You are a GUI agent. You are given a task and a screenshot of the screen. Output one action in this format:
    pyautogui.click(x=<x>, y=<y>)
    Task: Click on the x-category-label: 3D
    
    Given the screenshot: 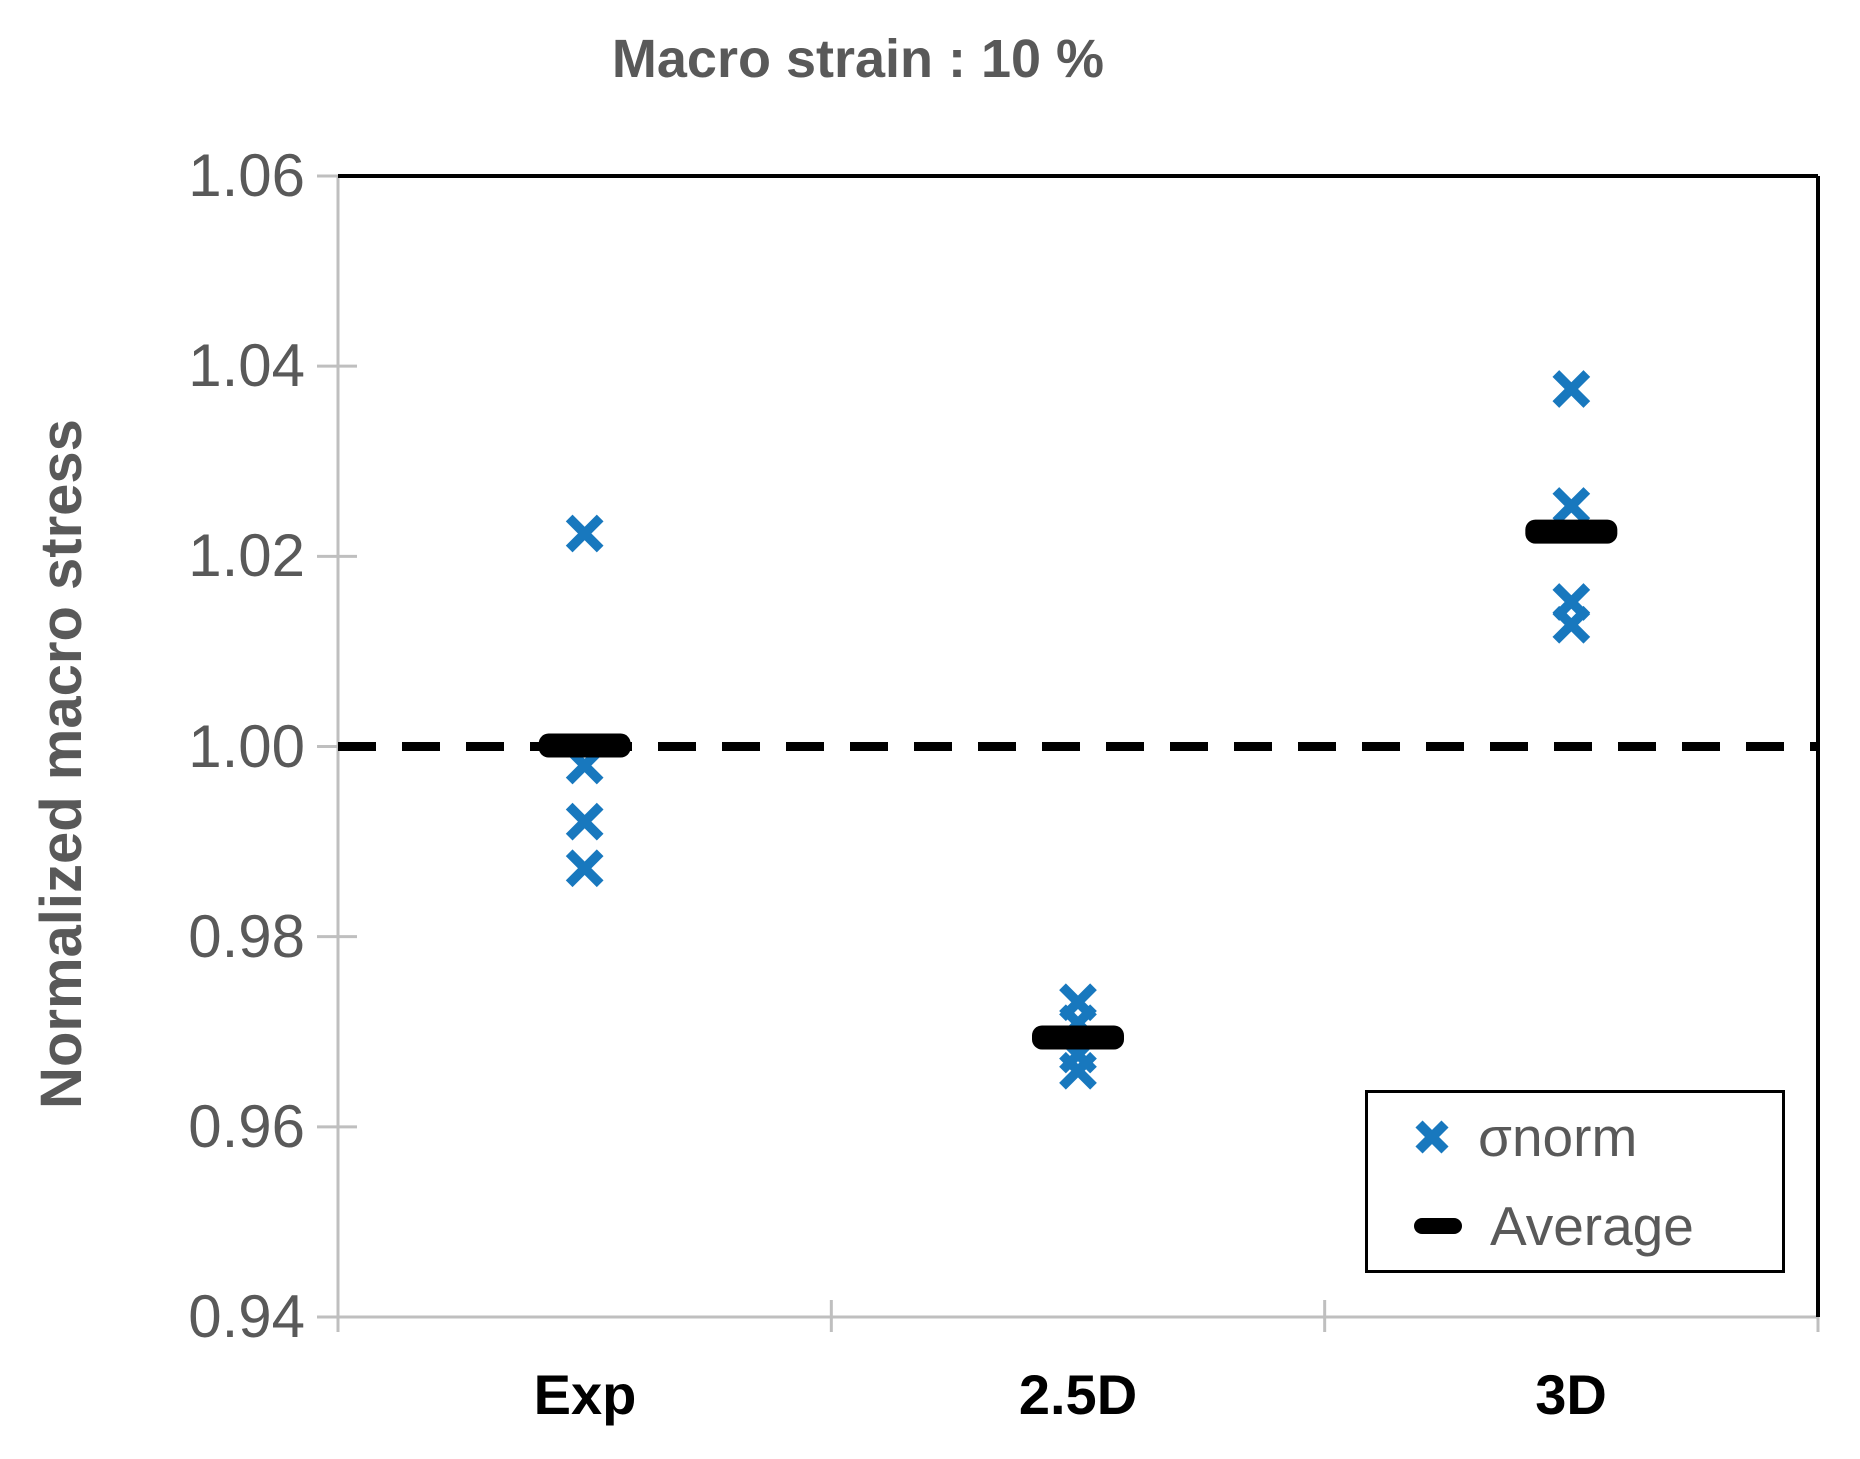 What is the action you would take?
    pyautogui.click(x=1571, y=1394)
    